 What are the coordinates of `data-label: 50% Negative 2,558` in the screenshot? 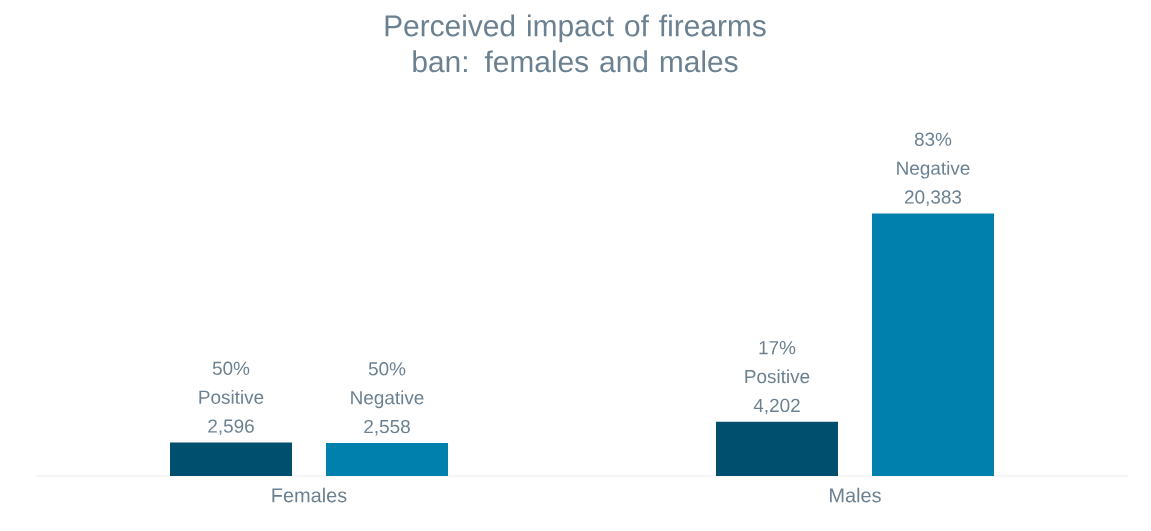 It's located at (387, 399).